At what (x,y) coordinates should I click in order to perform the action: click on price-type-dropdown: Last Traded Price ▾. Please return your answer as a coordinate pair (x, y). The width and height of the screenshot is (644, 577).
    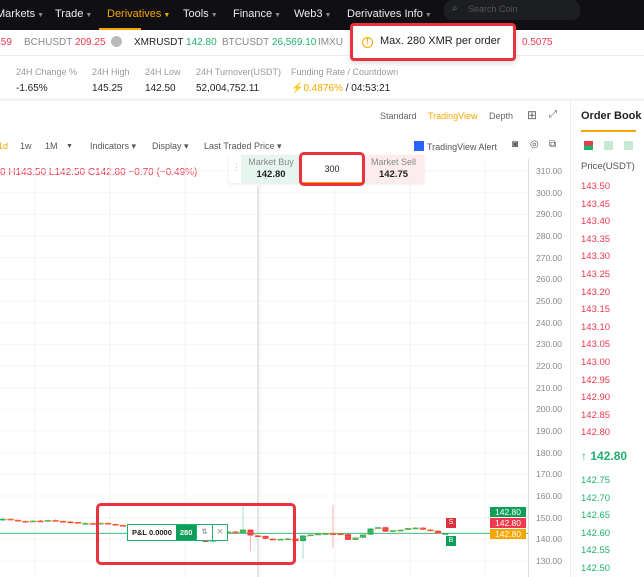
    Looking at the image, I should click on (243, 146).